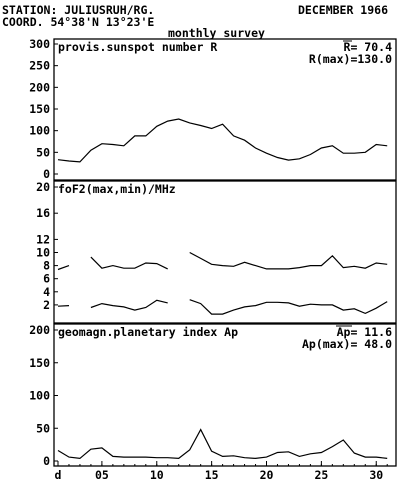  I want to click on station-label: STATION: JULIUSRUH/RG., so click(78, 10).